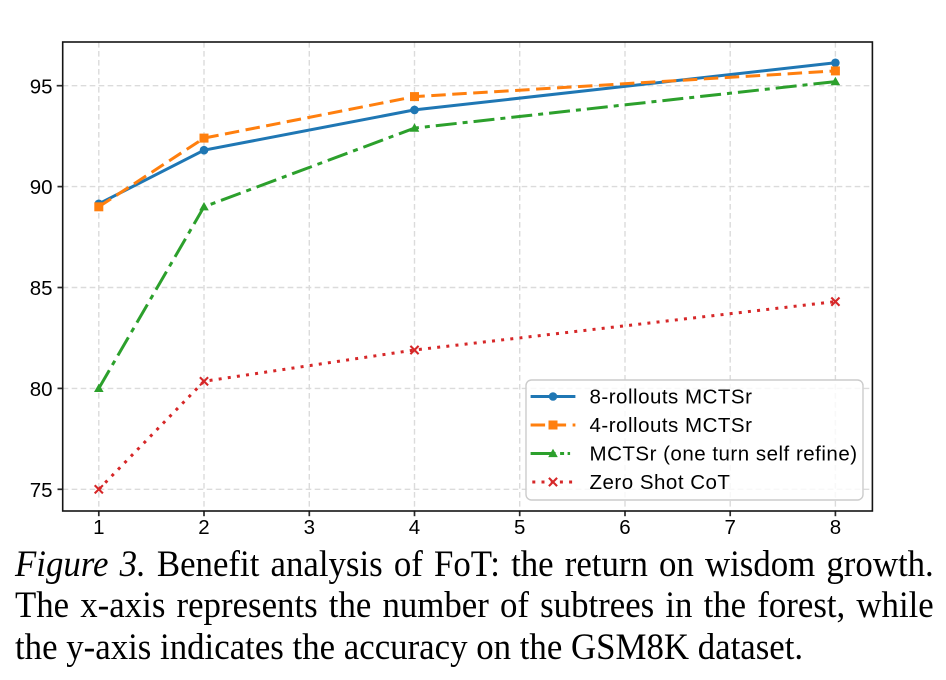 This screenshot has height=680, width=946. I want to click on svg-text: 4, so click(414, 527).